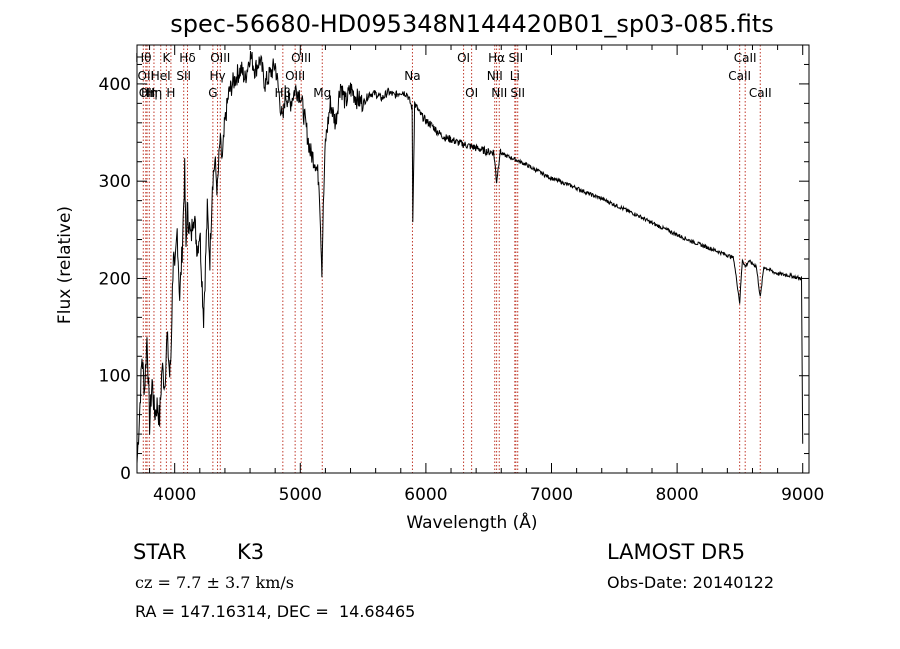 Image resolution: width=900 pixels, height=649 pixels. What do you see at coordinates (676, 495) in the screenshot?
I see `x-tick-label: 8000` at bounding box center [676, 495].